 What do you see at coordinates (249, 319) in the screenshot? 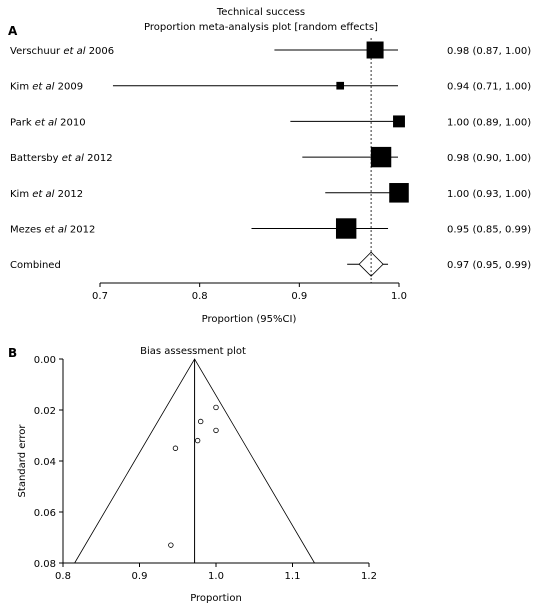
I see `x-axis-title: Proportion (95%CI)` at bounding box center [249, 319].